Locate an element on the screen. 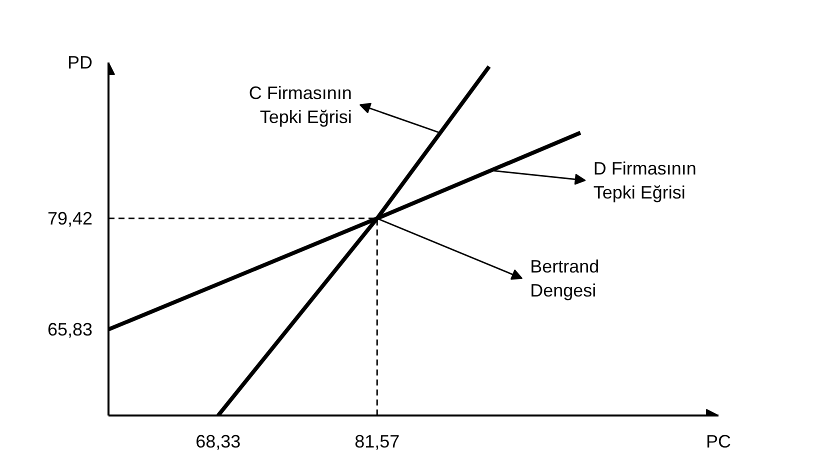  annotation: D Firmasının Tepki Eğrisi is located at coordinates (644, 180).